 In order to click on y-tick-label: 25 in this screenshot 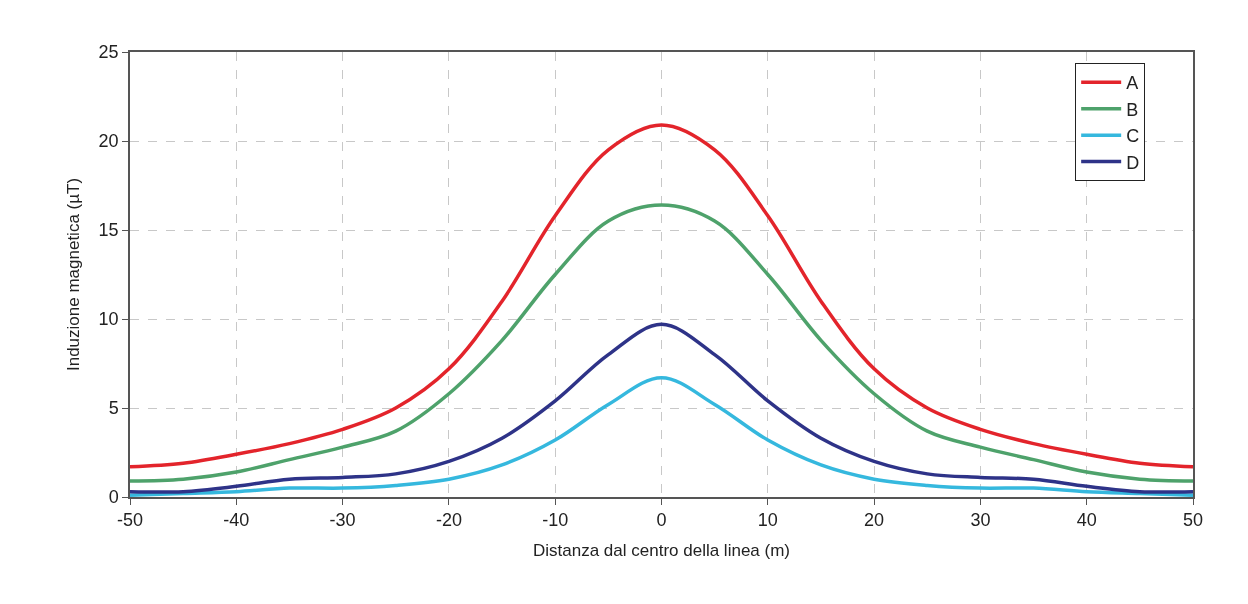, I will do `click(108, 52)`.